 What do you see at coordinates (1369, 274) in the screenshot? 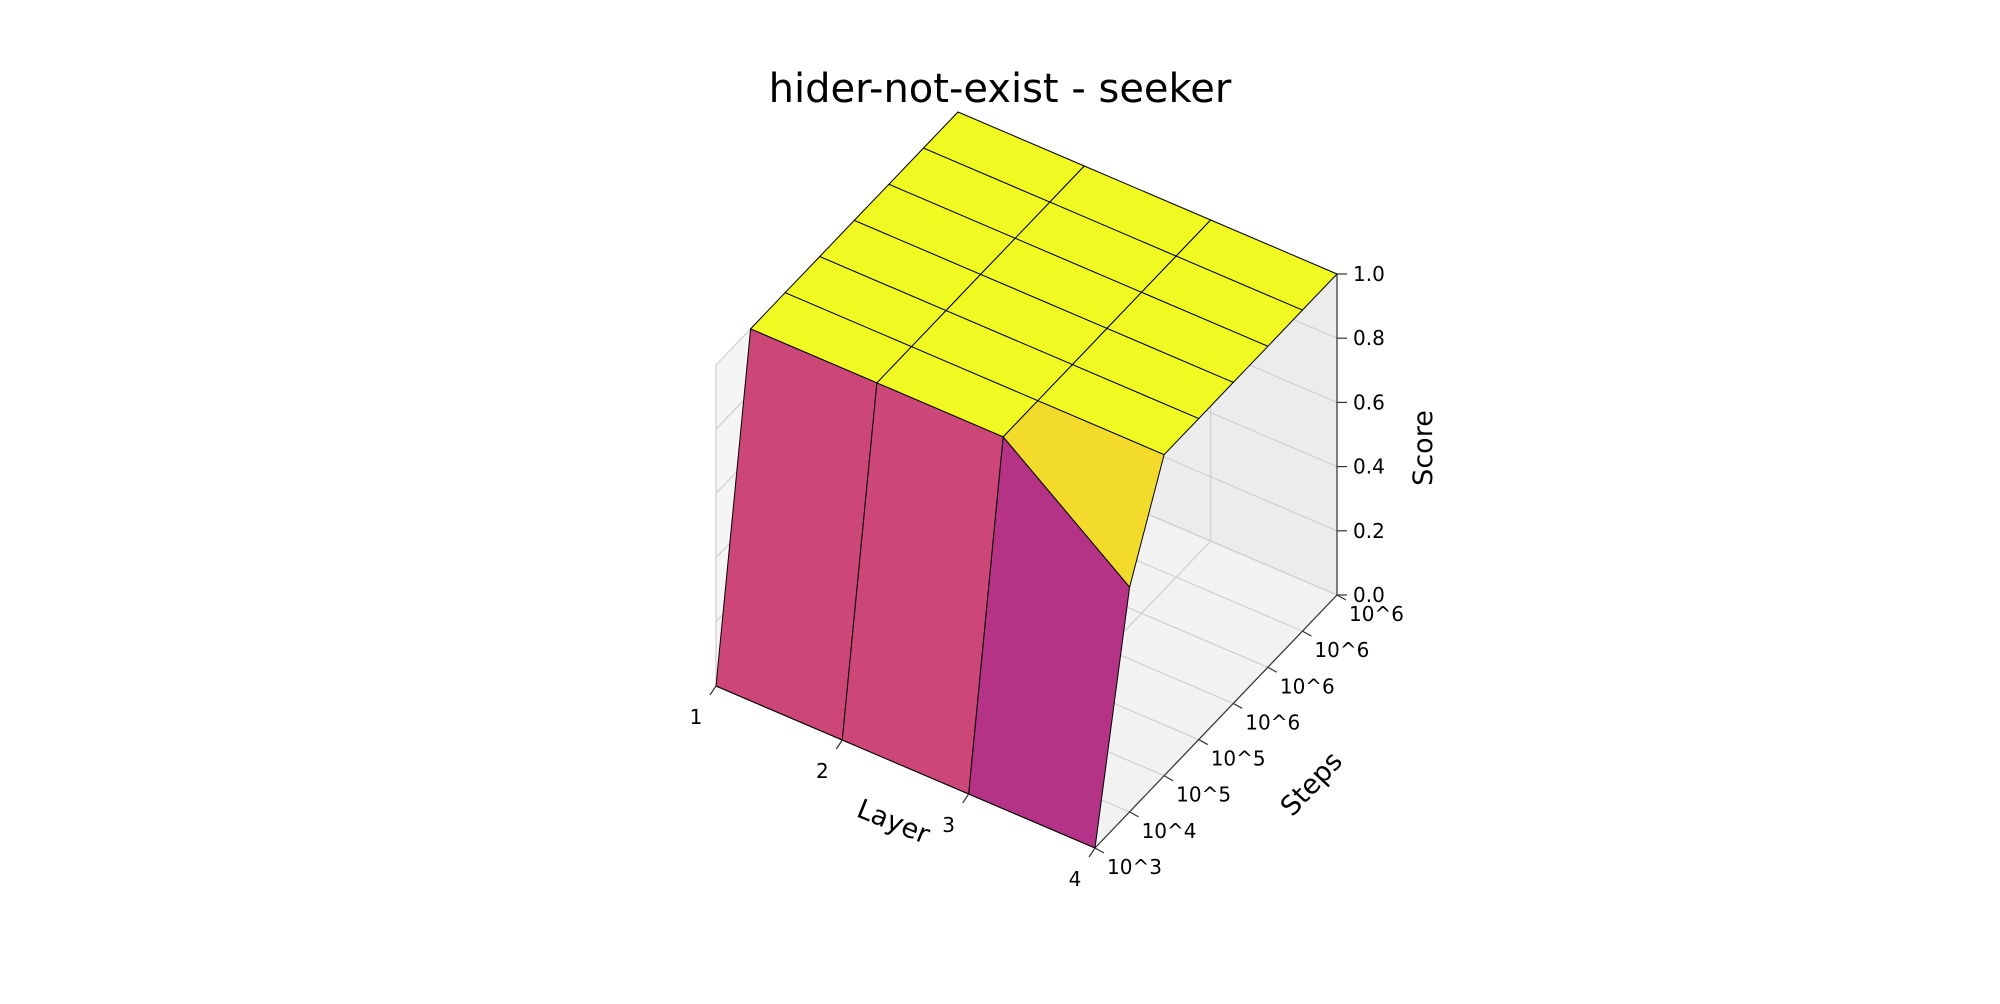
I see `z-tick-label: 1.0` at bounding box center [1369, 274].